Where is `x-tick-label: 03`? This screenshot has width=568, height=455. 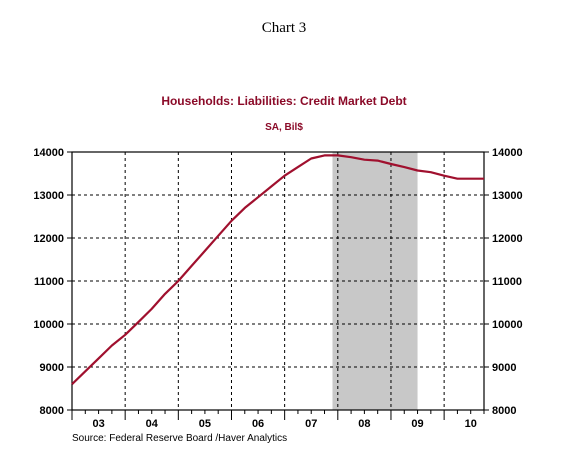 x-tick-label: 03 is located at coordinates (98, 424).